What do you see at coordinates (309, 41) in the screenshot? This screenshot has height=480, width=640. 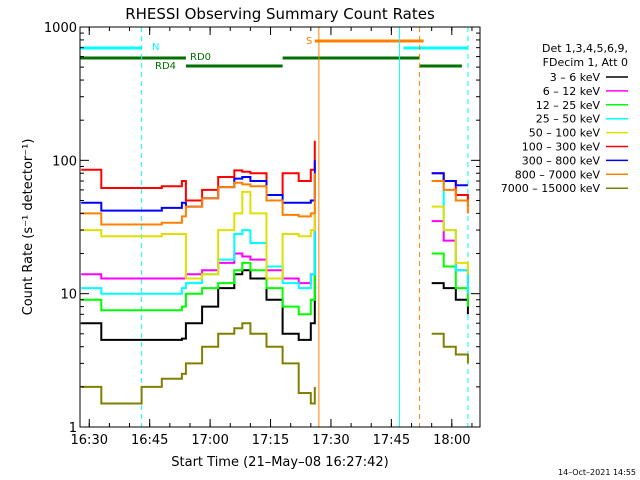 I see `flag-label-s: S` at bounding box center [309, 41].